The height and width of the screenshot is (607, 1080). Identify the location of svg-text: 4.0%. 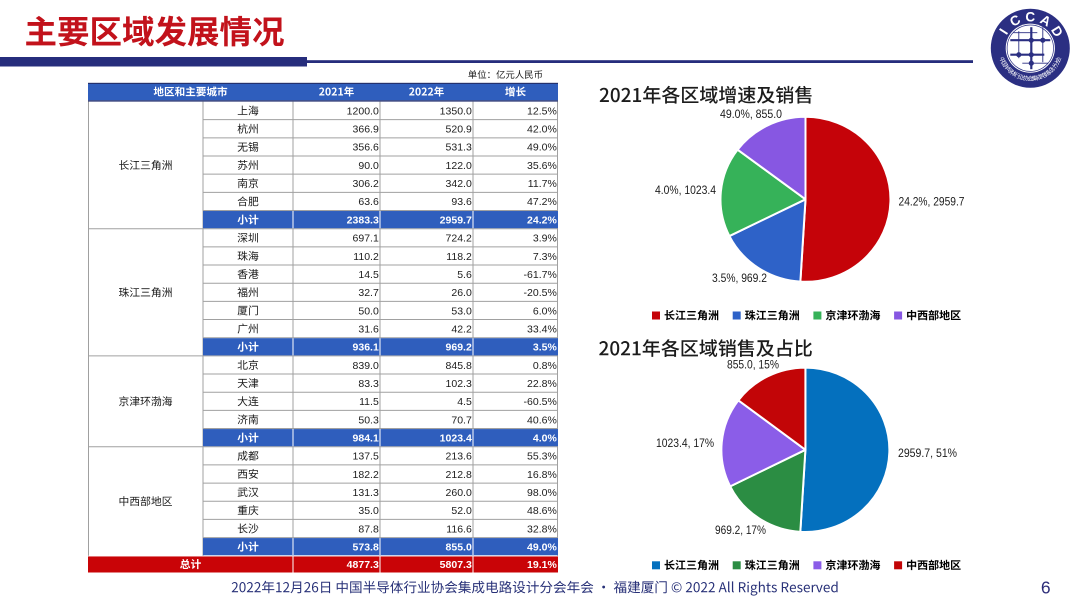
(545, 438).